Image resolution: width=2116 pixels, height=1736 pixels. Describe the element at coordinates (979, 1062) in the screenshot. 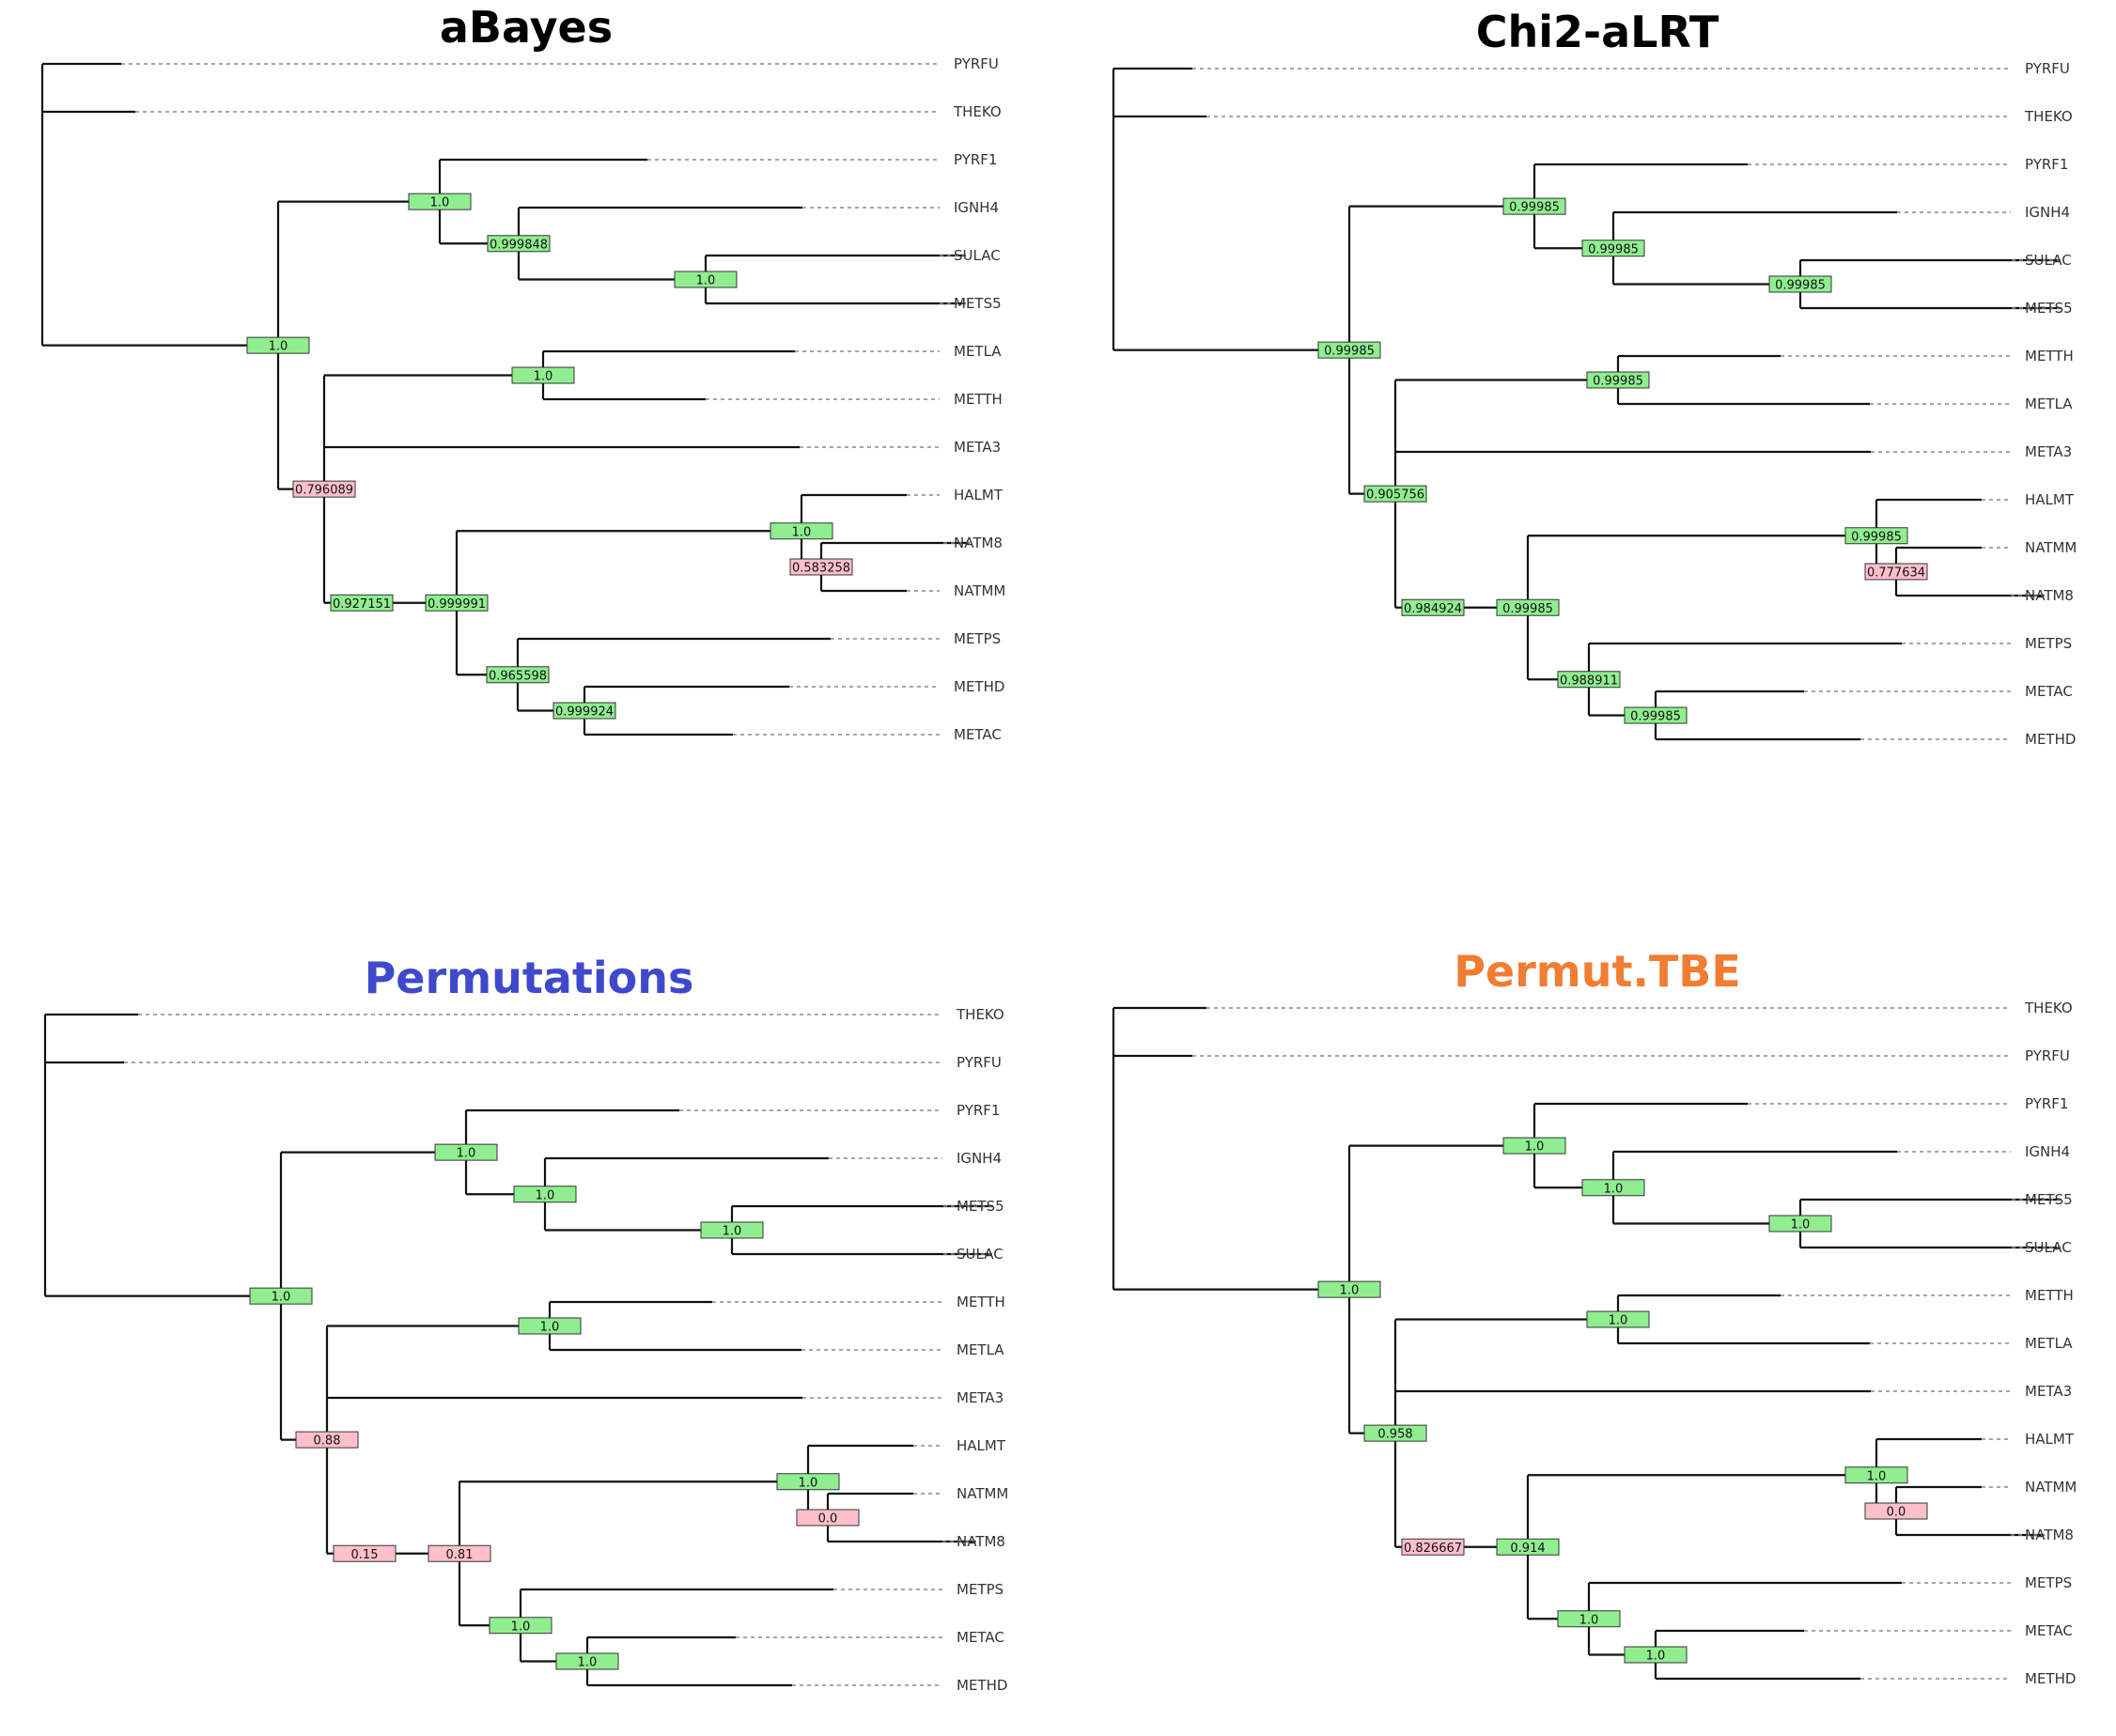

I see `leaf-label: PYRFU` at that location.